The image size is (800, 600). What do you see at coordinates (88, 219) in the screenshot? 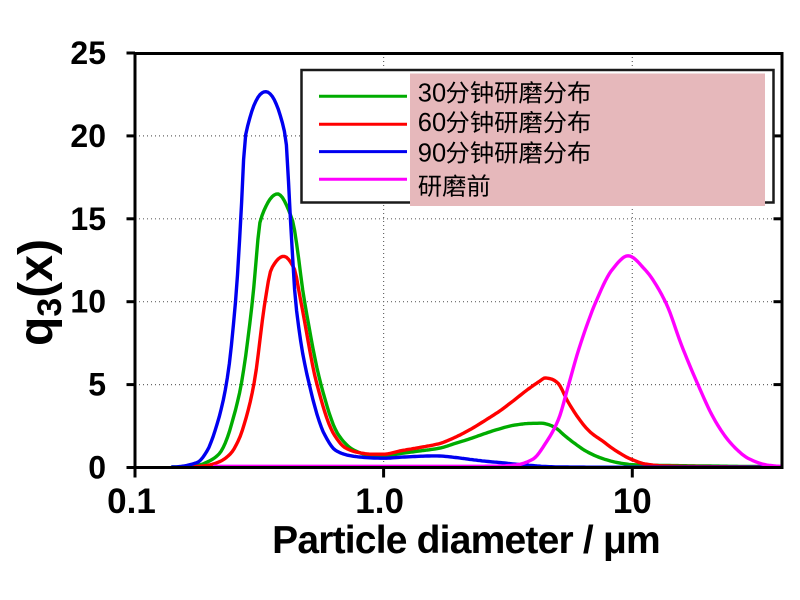
I see `svg-text: 15` at bounding box center [88, 219].